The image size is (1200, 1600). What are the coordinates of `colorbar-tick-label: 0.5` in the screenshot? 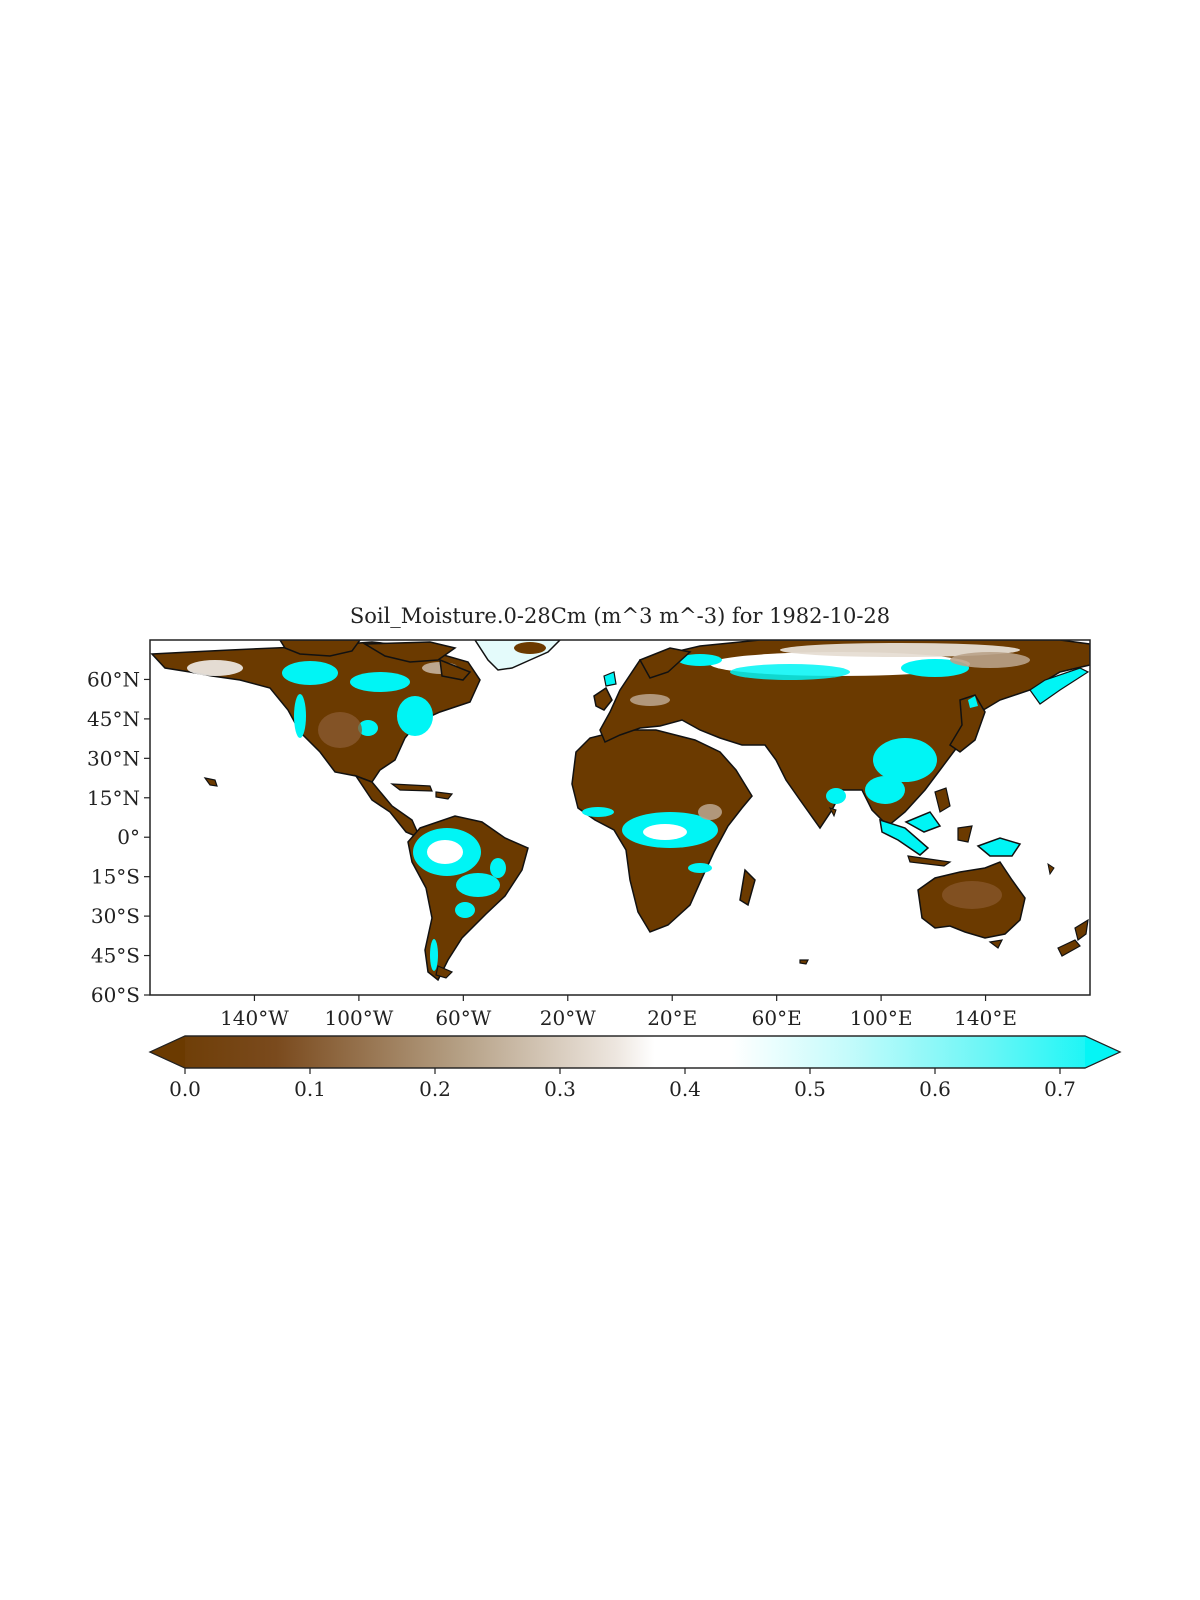 It's located at (810, 1089).